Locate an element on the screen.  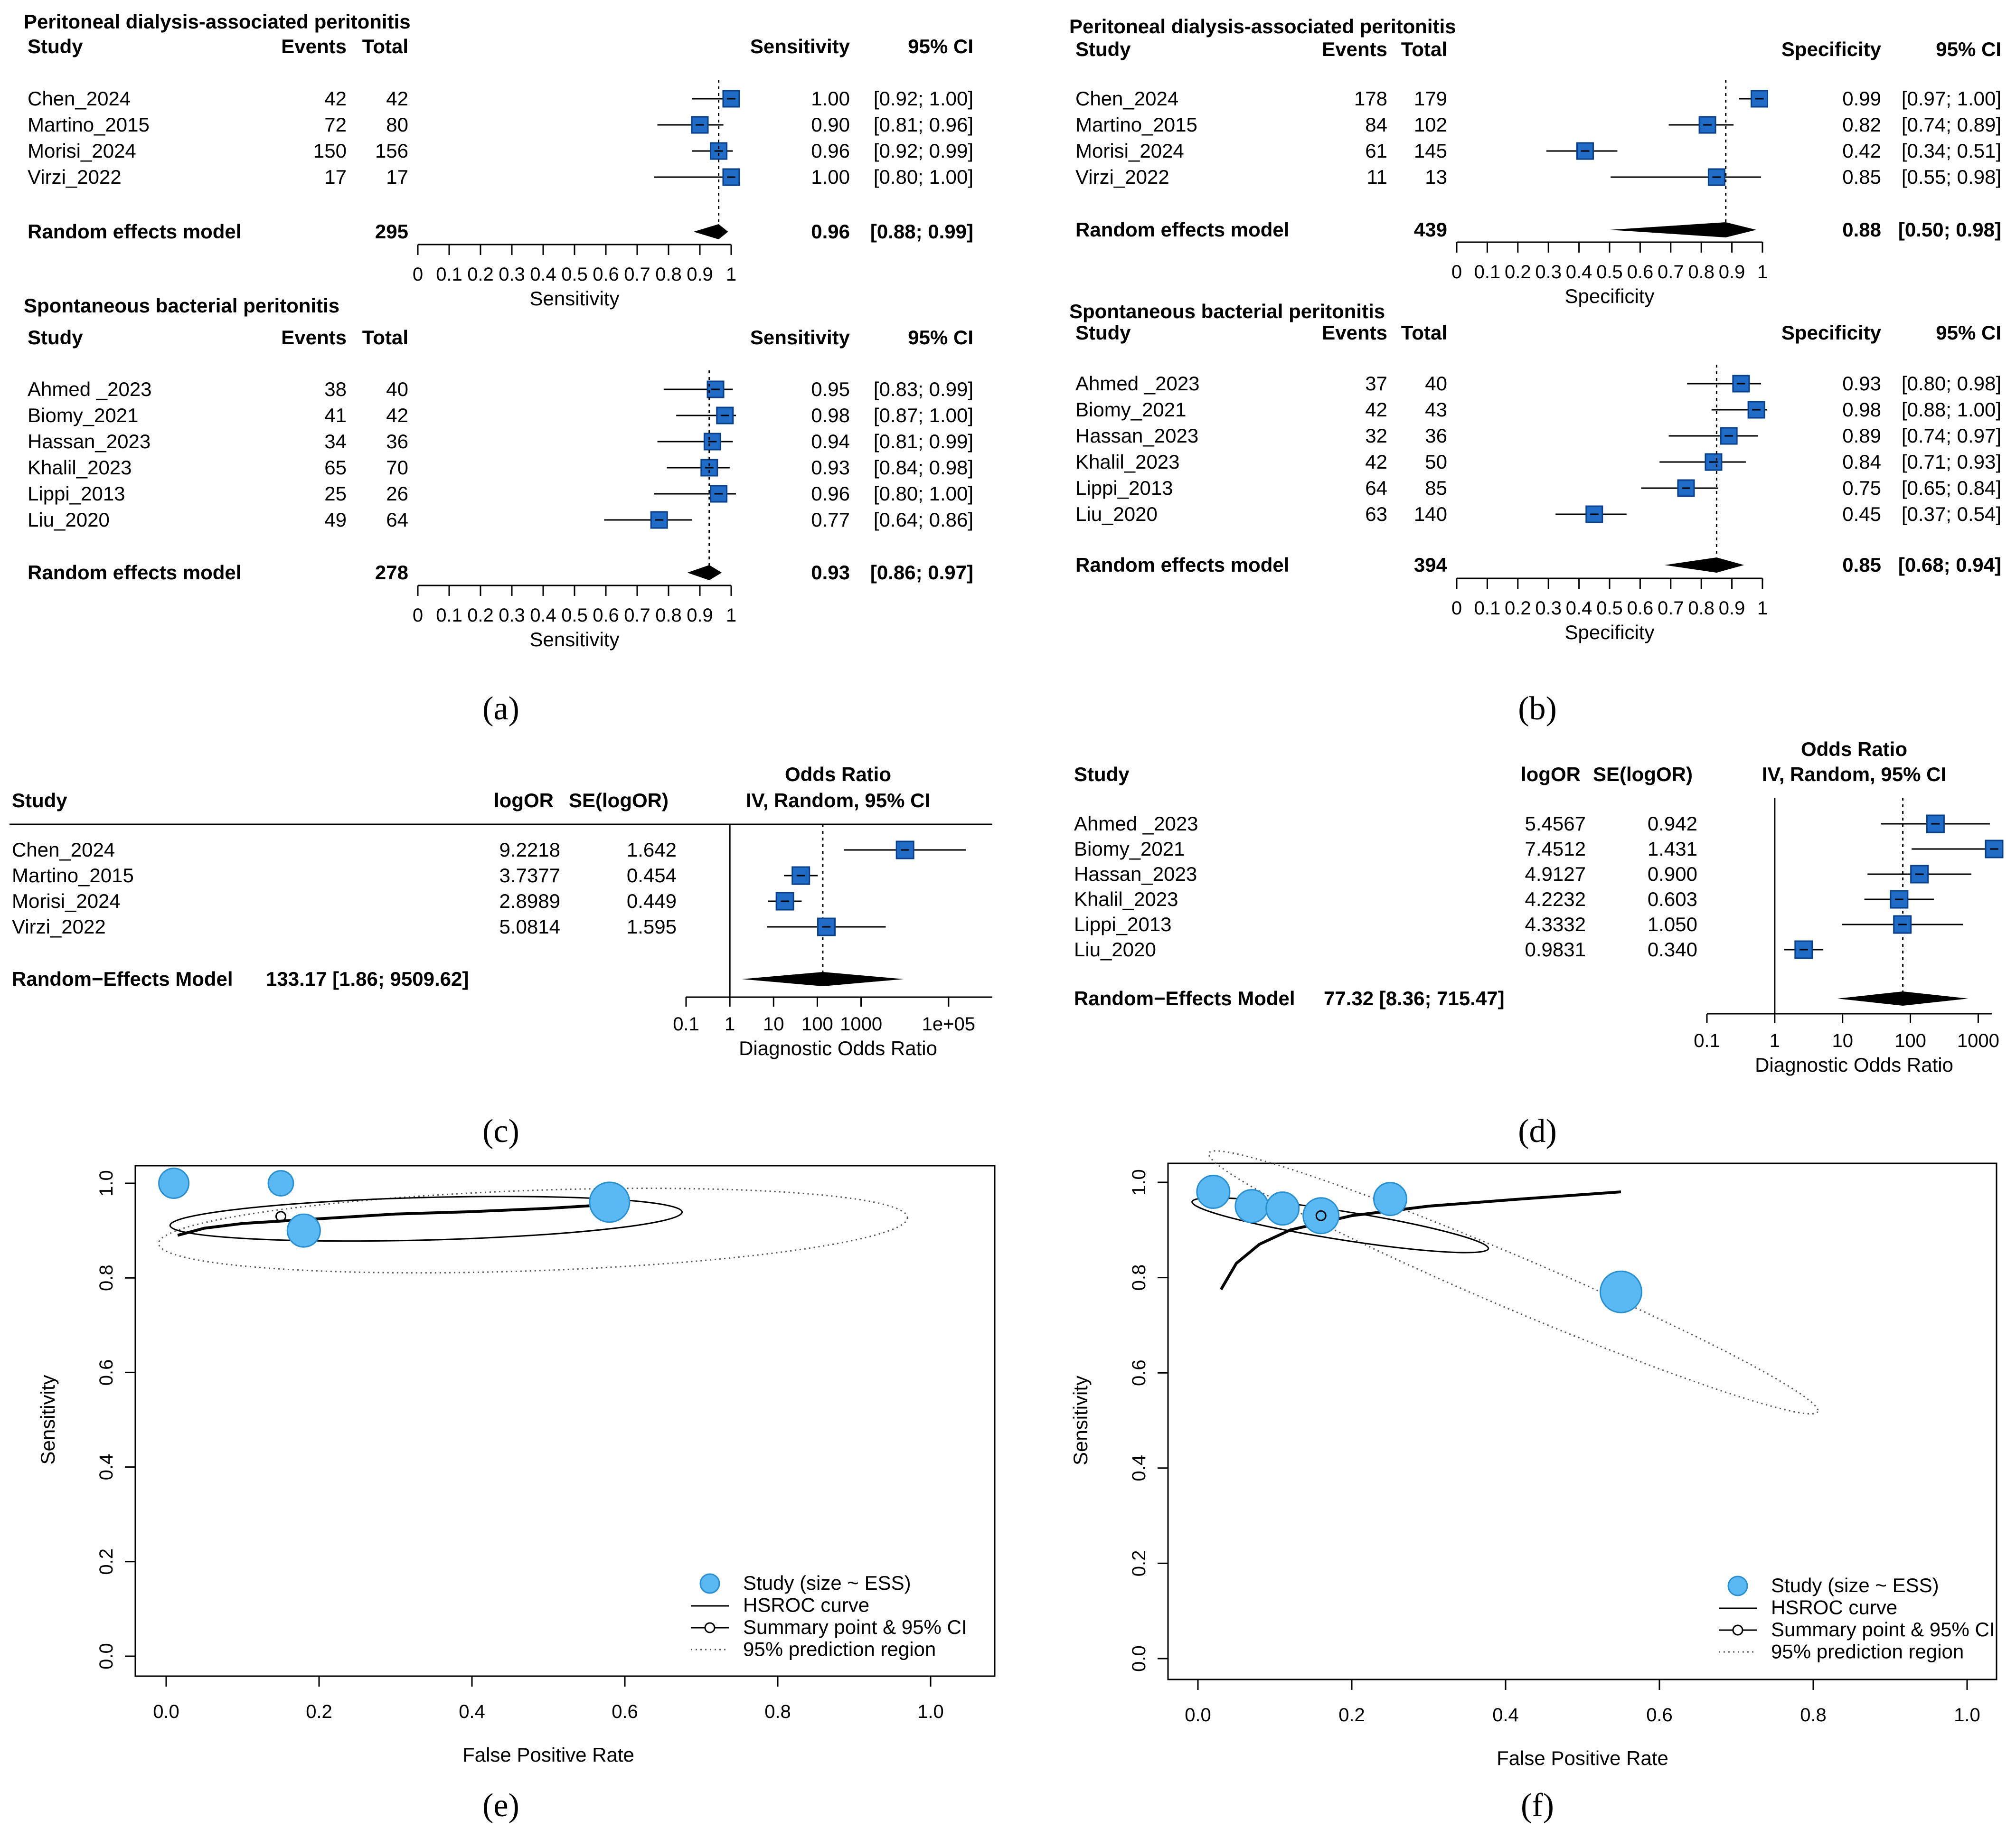
prediction-region is located at coordinates (1513, 1282).